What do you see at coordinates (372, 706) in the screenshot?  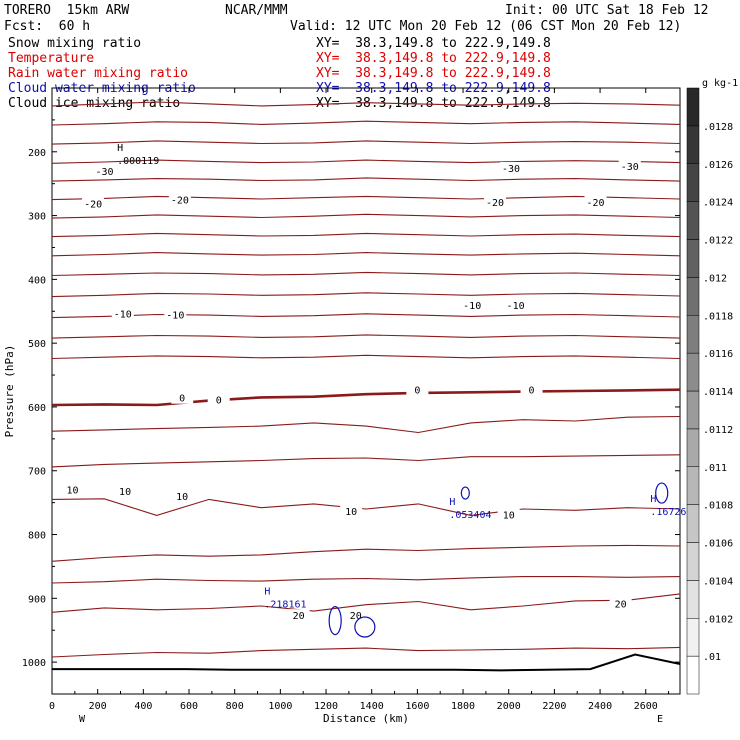 I see `x-tick-label: 1400` at bounding box center [372, 706].